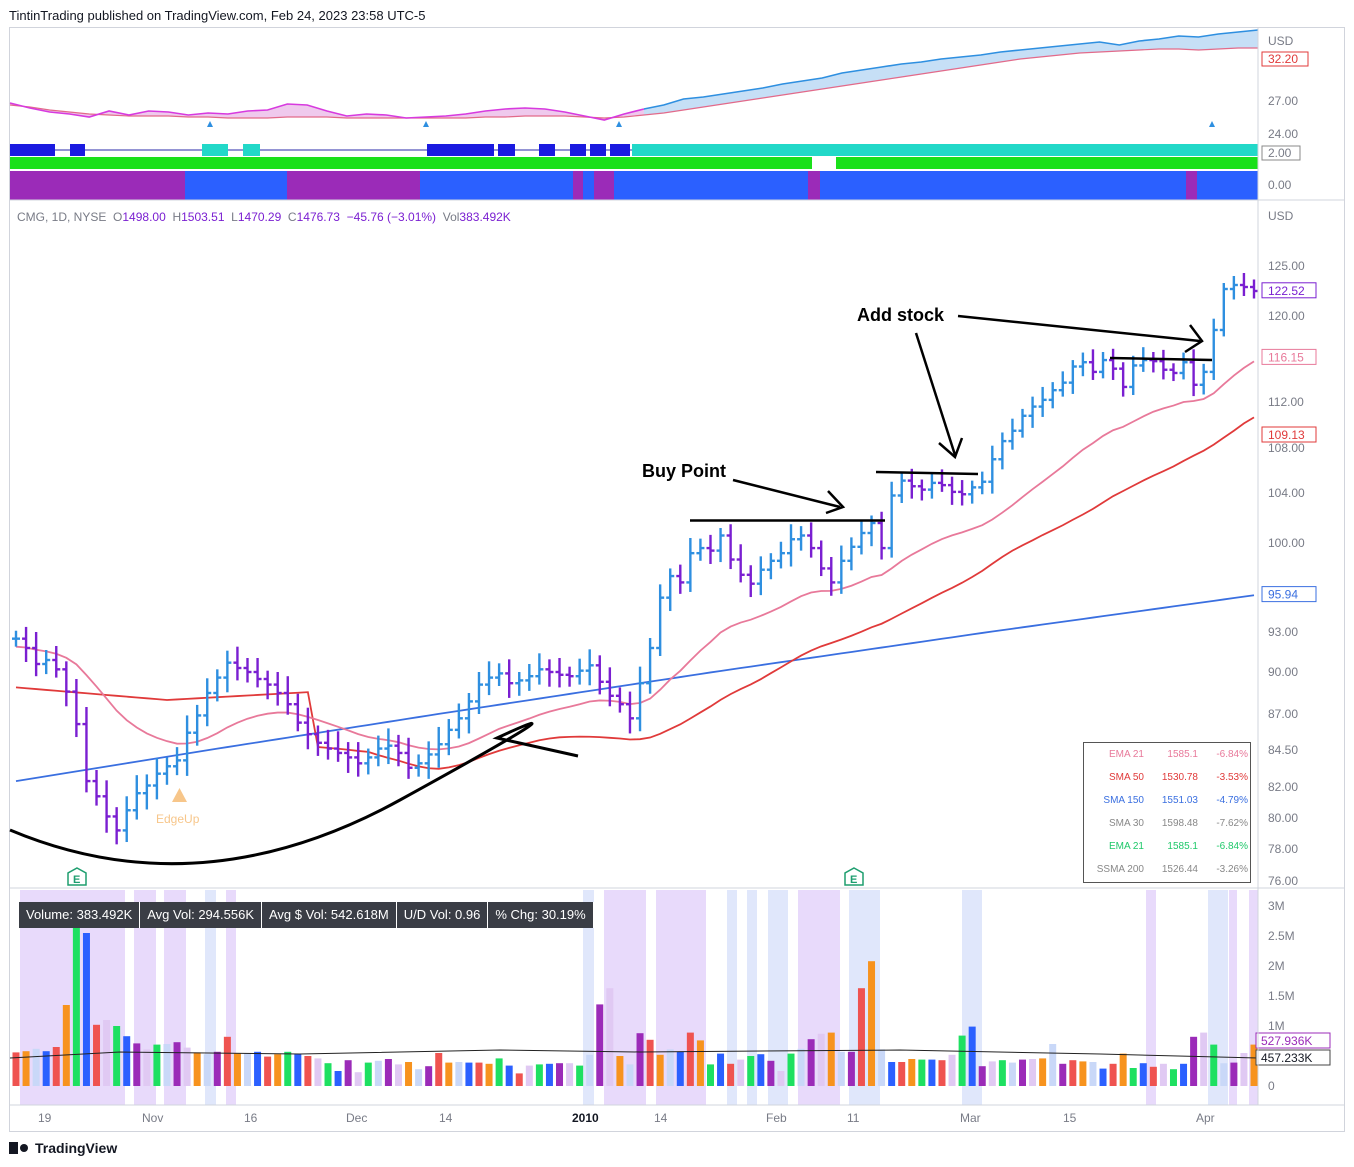 The height and width of the screenshot is (1167, 1354). I want to click on price-ytick: 112.00, so click(1286, 402).